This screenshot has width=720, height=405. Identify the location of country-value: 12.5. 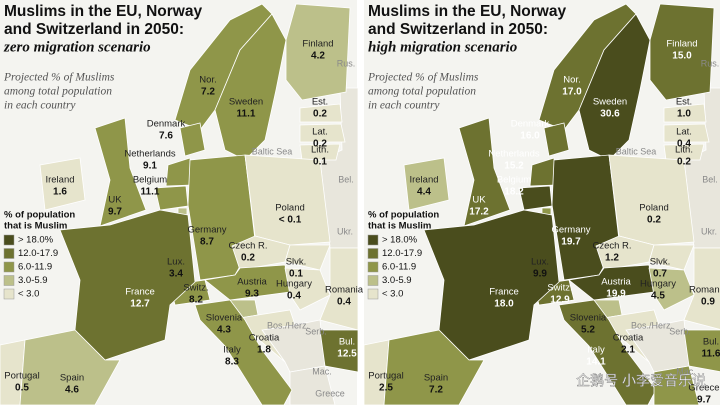
(347, 354).